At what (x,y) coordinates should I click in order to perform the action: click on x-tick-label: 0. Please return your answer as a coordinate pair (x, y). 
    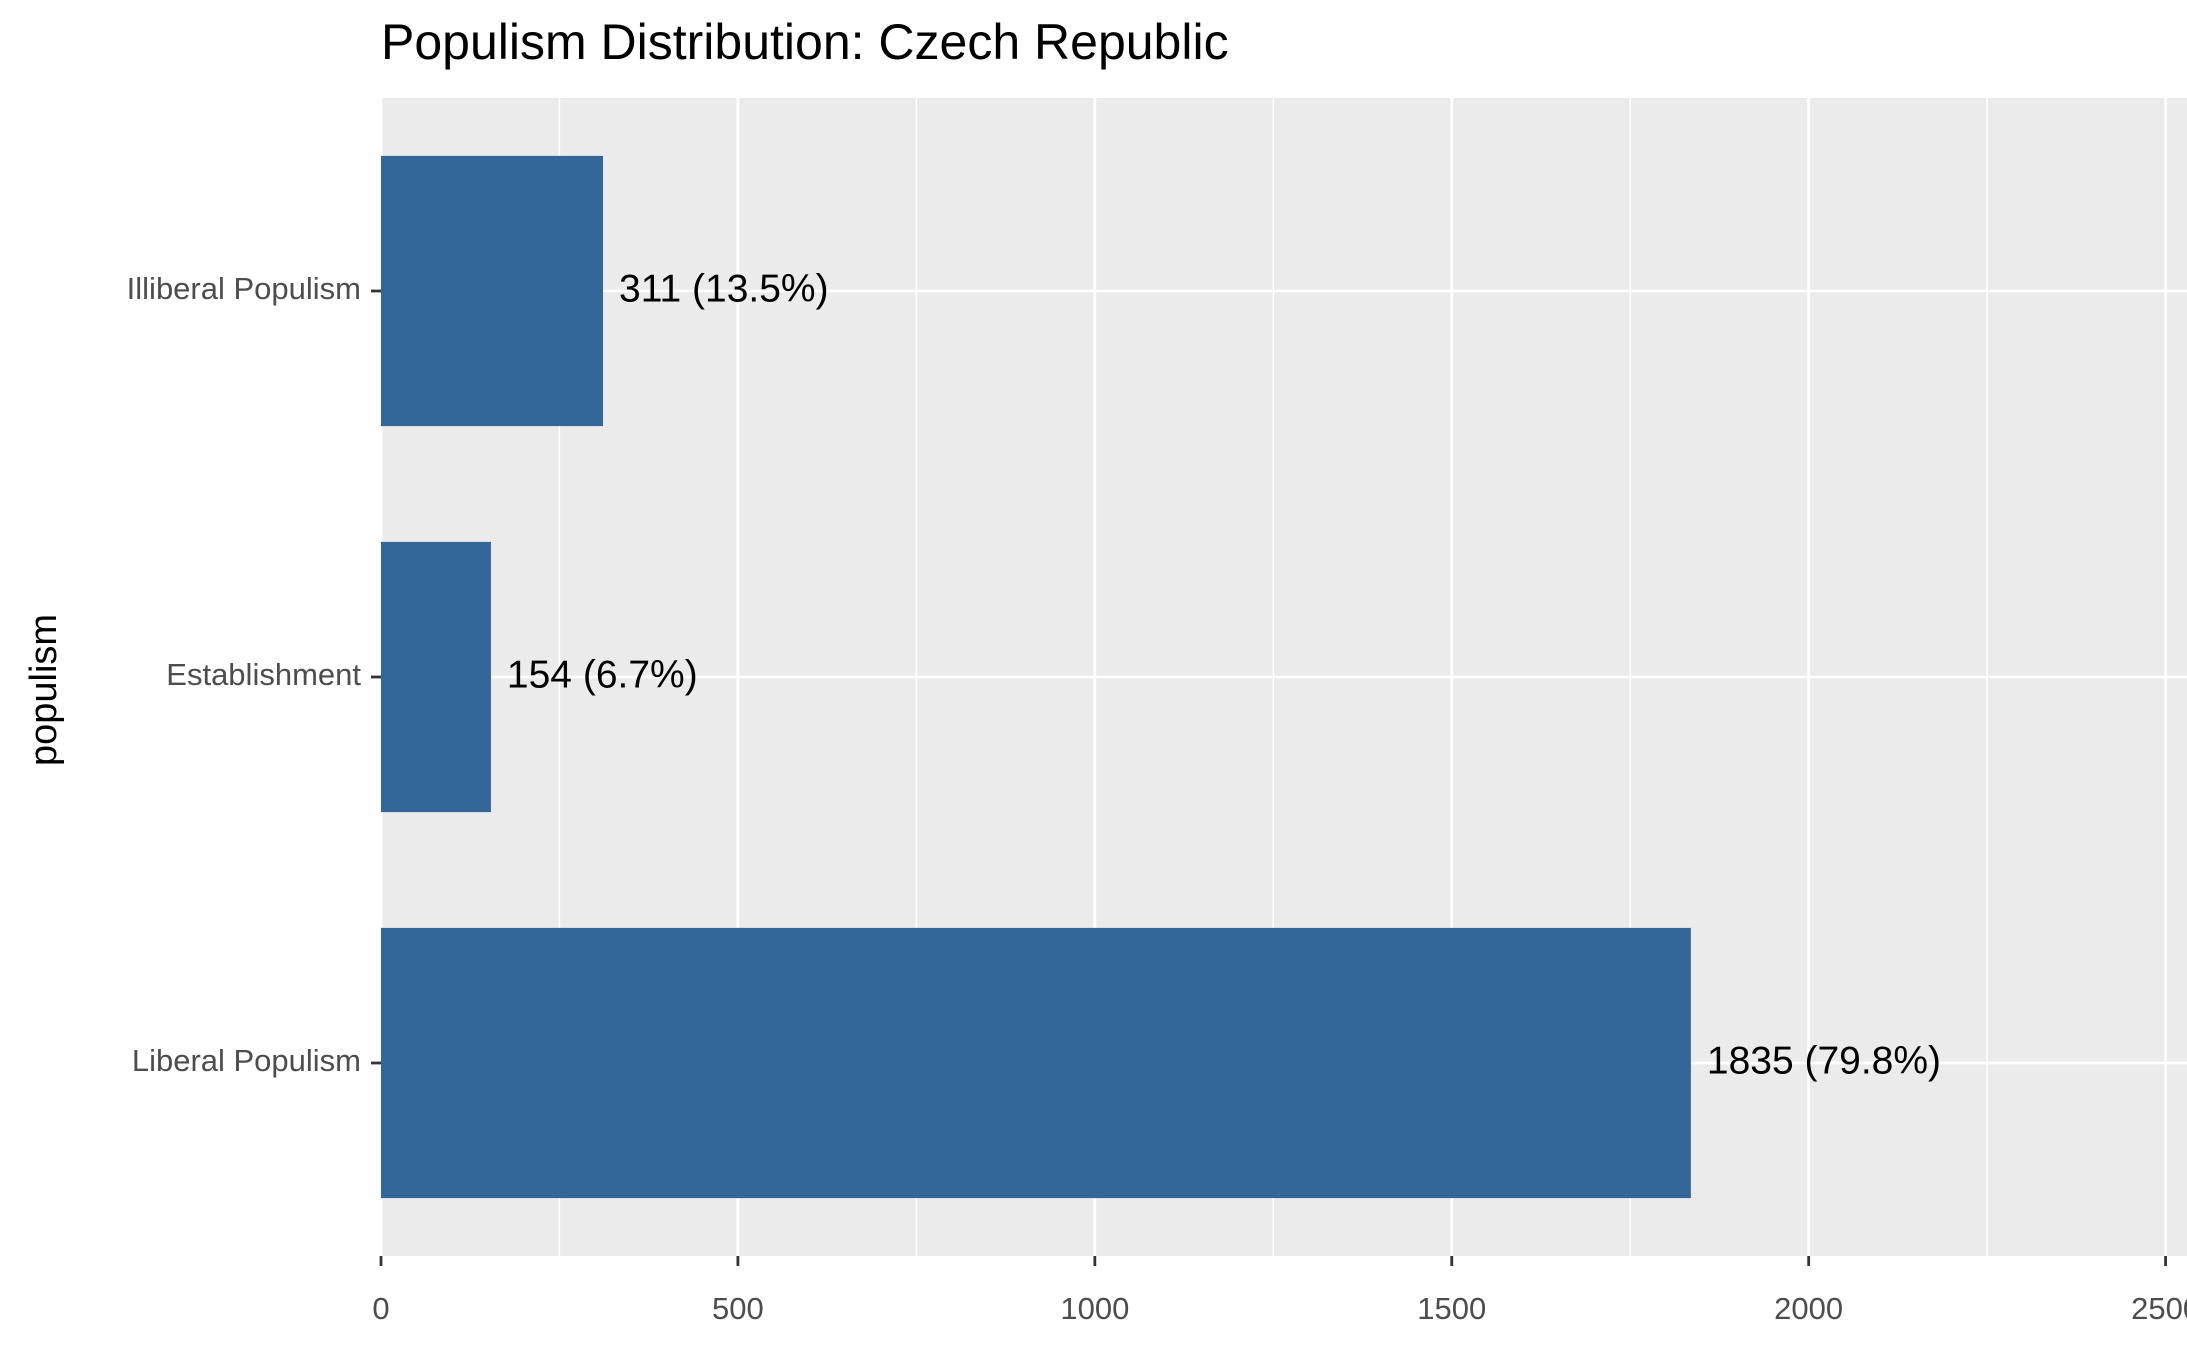
    Looking at the image, I should click on (380, 1308).